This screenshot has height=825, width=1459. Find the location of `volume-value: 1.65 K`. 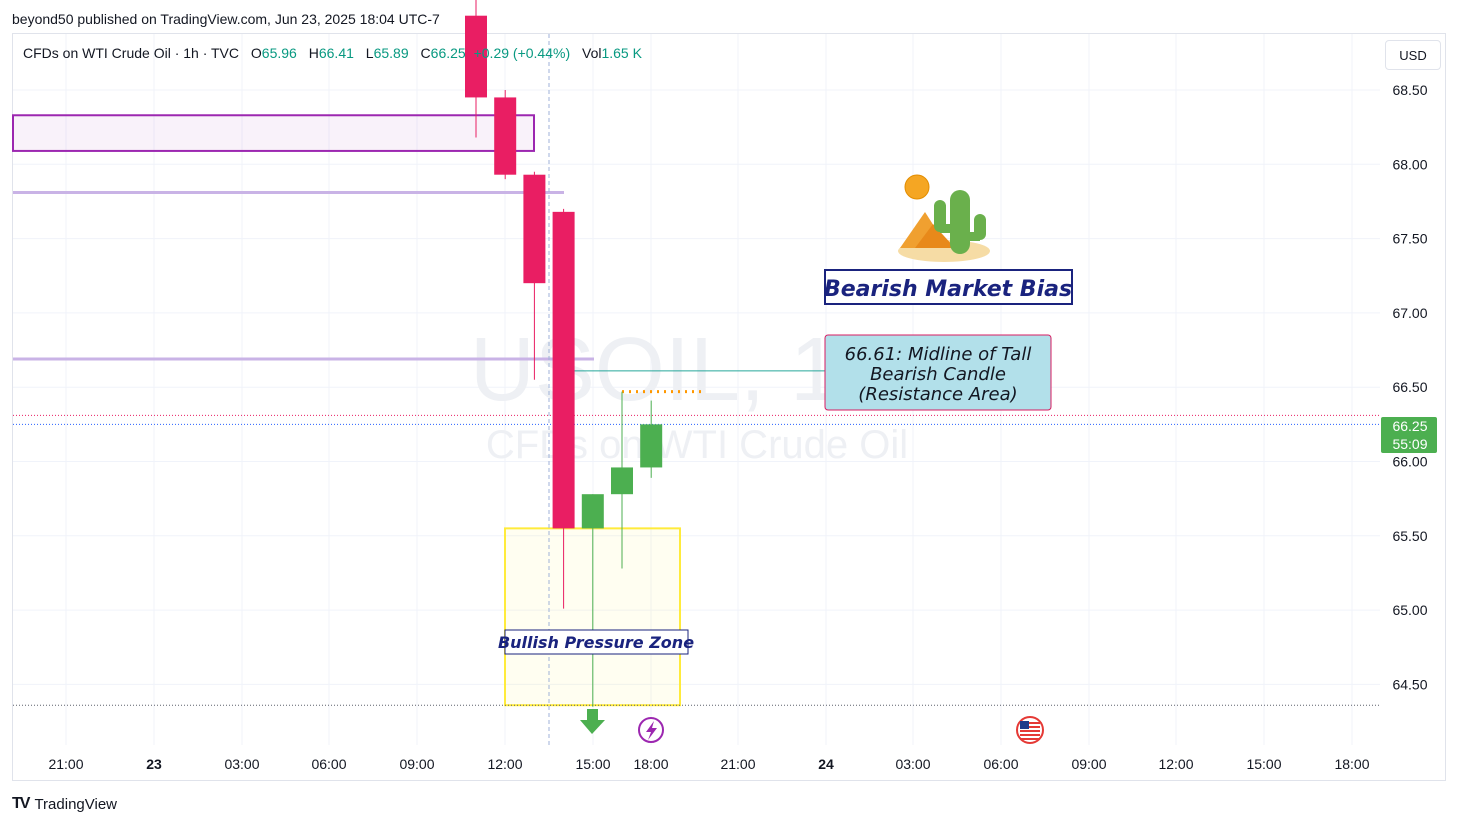

volume-value: 1.65 K is located at coordinates (621, 53).